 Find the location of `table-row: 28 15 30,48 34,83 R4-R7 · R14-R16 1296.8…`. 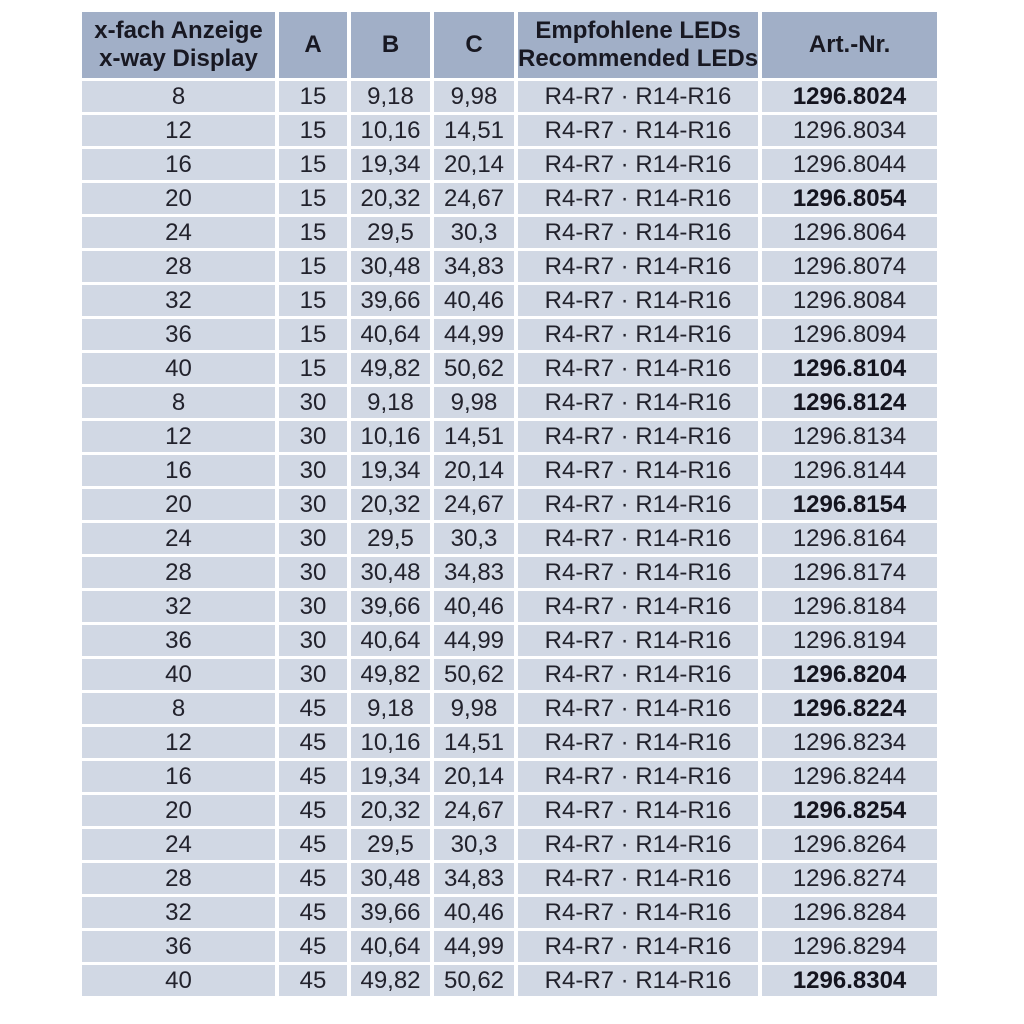

table-row: 28 15 30,48 34,83 R4-R7 · R14-R16 1296.8… is located at coordinates (510, 266).